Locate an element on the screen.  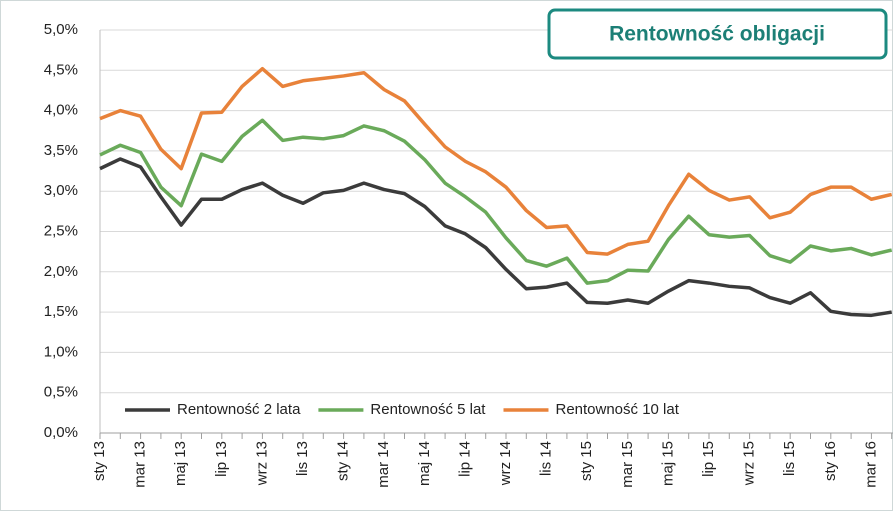
y-tick-label: 2,5% is located at coordinates (61, 230).